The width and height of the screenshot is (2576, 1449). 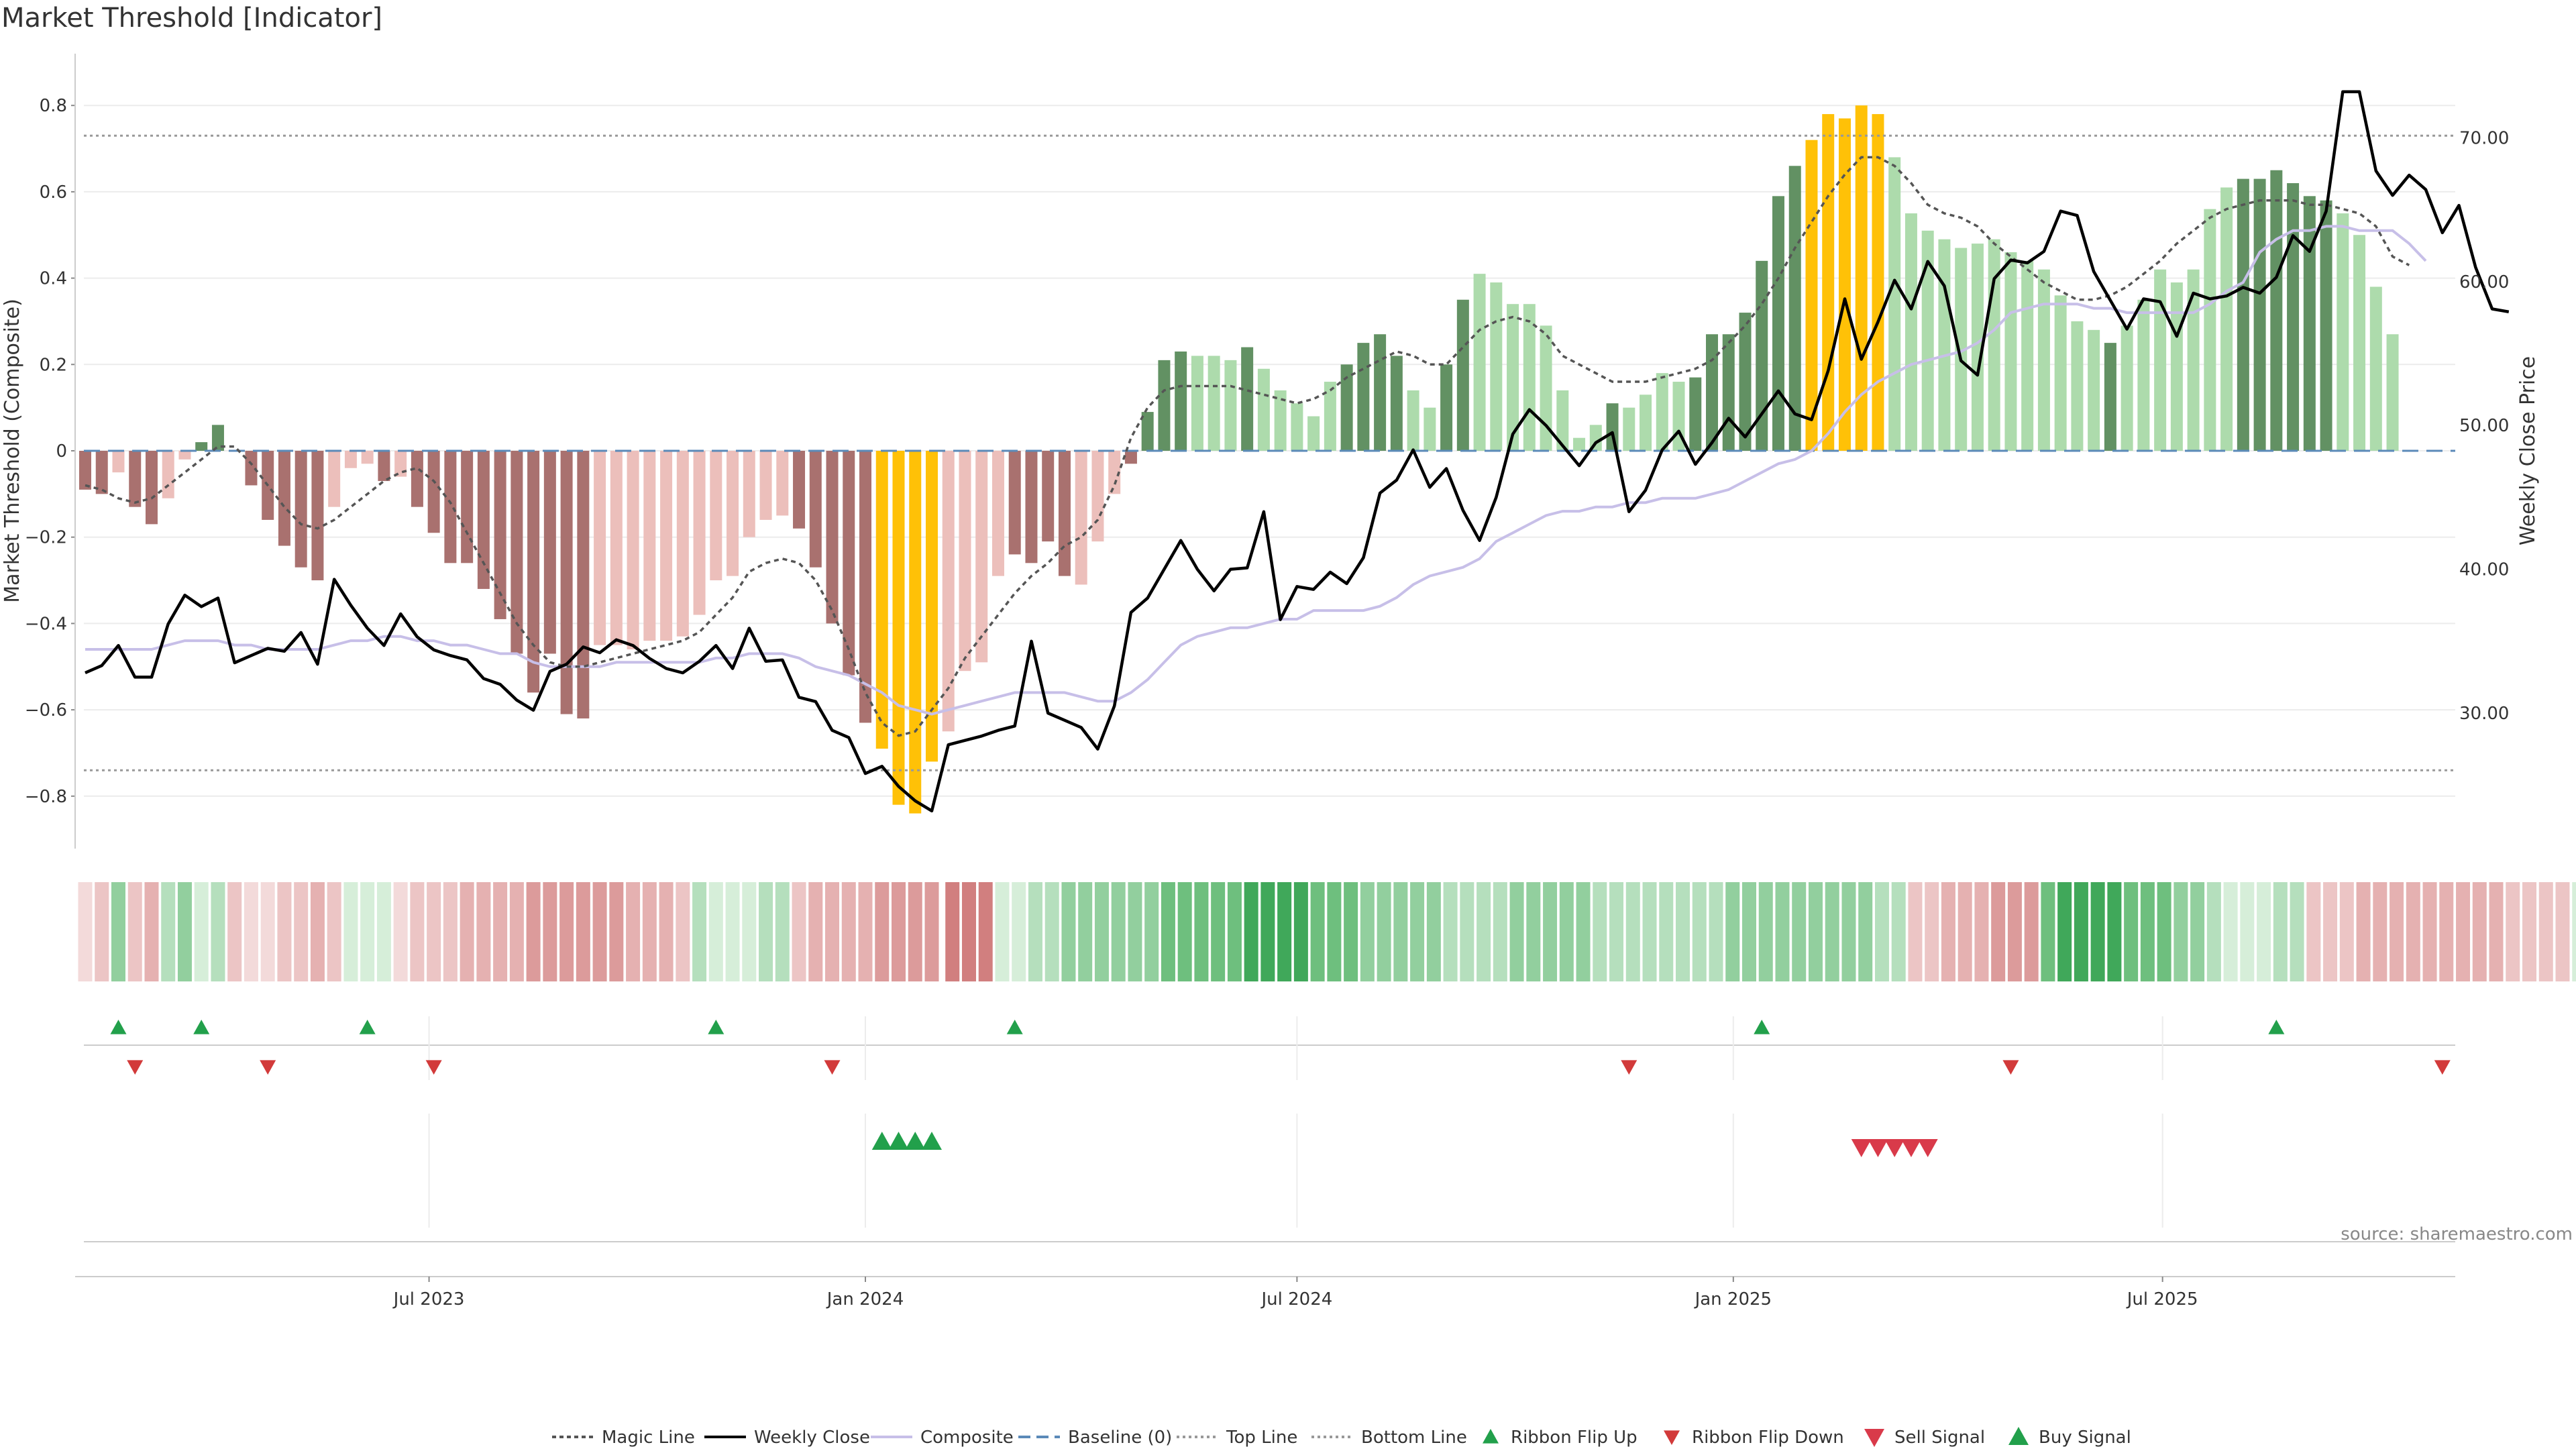 I want to click on x-tick-label: Jan 2025, so click(x=1733, y=1299).